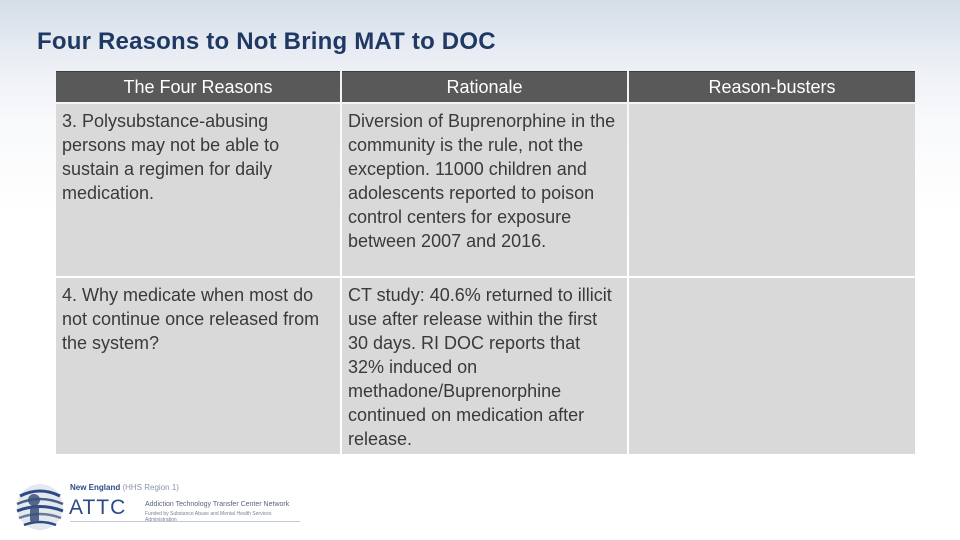  What do you see at coordinates (95, 487) in the screenshot?
I see `region-name: New England` at bounding box center [95, 487].